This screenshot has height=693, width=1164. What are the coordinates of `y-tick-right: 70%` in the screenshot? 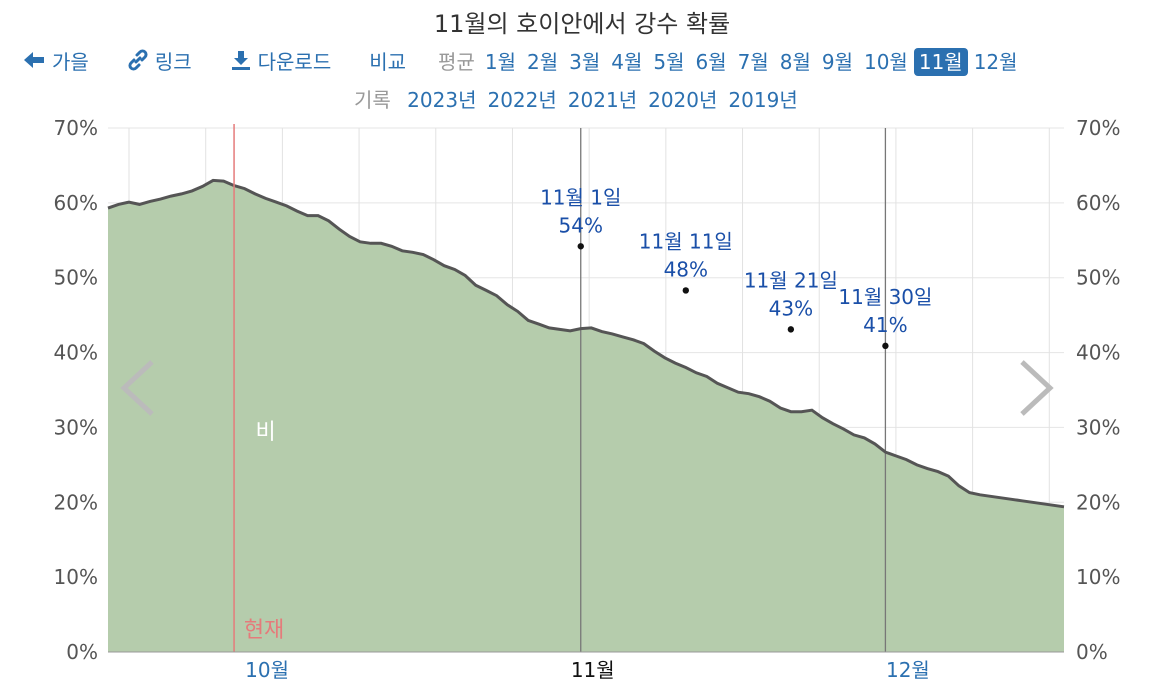 It's located at (1098, 128).